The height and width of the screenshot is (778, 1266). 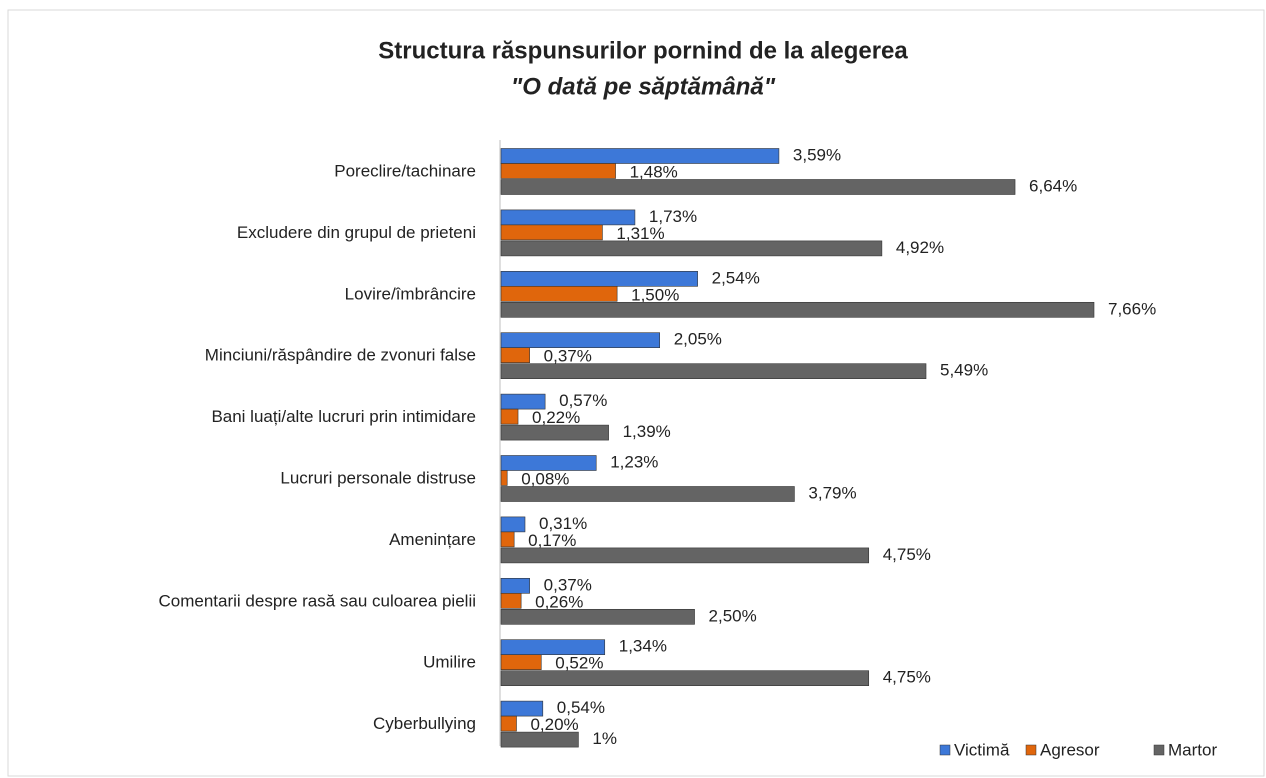 What do you see at coordinates (449, 662) in the screenshot?
I see `category-label: Umilire` at bounding box center [449, 662].